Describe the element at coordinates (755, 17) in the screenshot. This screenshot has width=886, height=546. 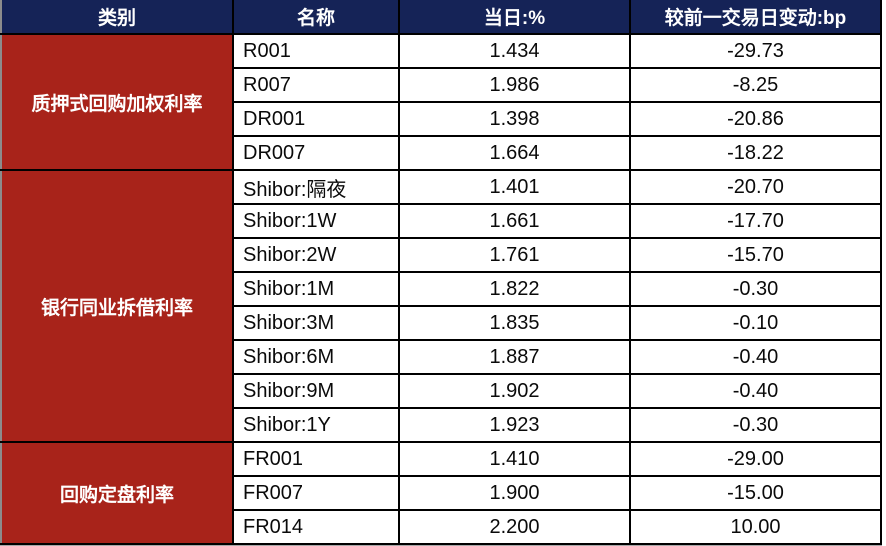
I see `column-header-3: 较前一交易日变动:bp` at that location.